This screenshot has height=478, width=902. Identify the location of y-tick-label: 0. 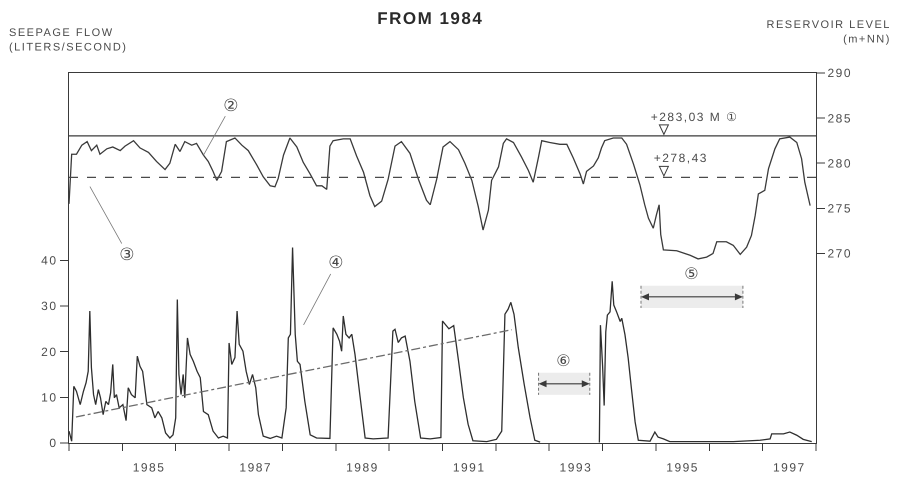
(53, 443).